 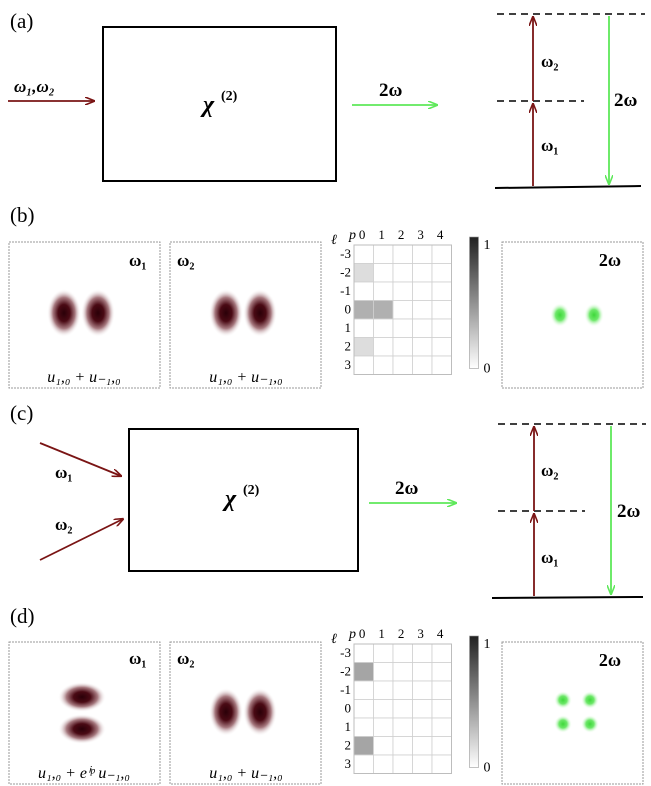 What do you see at coordinates (81, 540) in the screenshot?
I see `input-beam-2-arrow` at bounding box center [81, 540].